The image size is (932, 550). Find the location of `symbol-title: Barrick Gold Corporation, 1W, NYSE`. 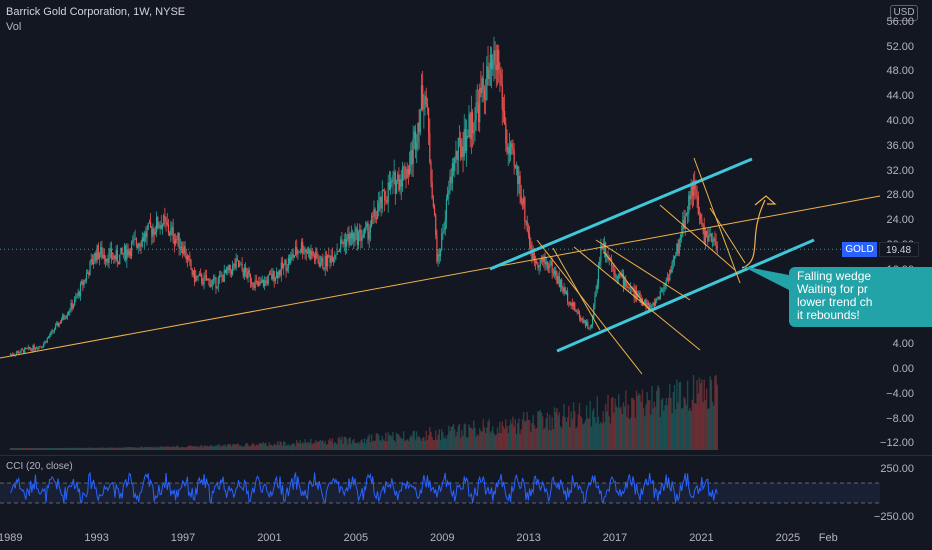

symbol-title: Barrick Gold Corporation, 1W, NYSE is located at coordinates (96, 12).